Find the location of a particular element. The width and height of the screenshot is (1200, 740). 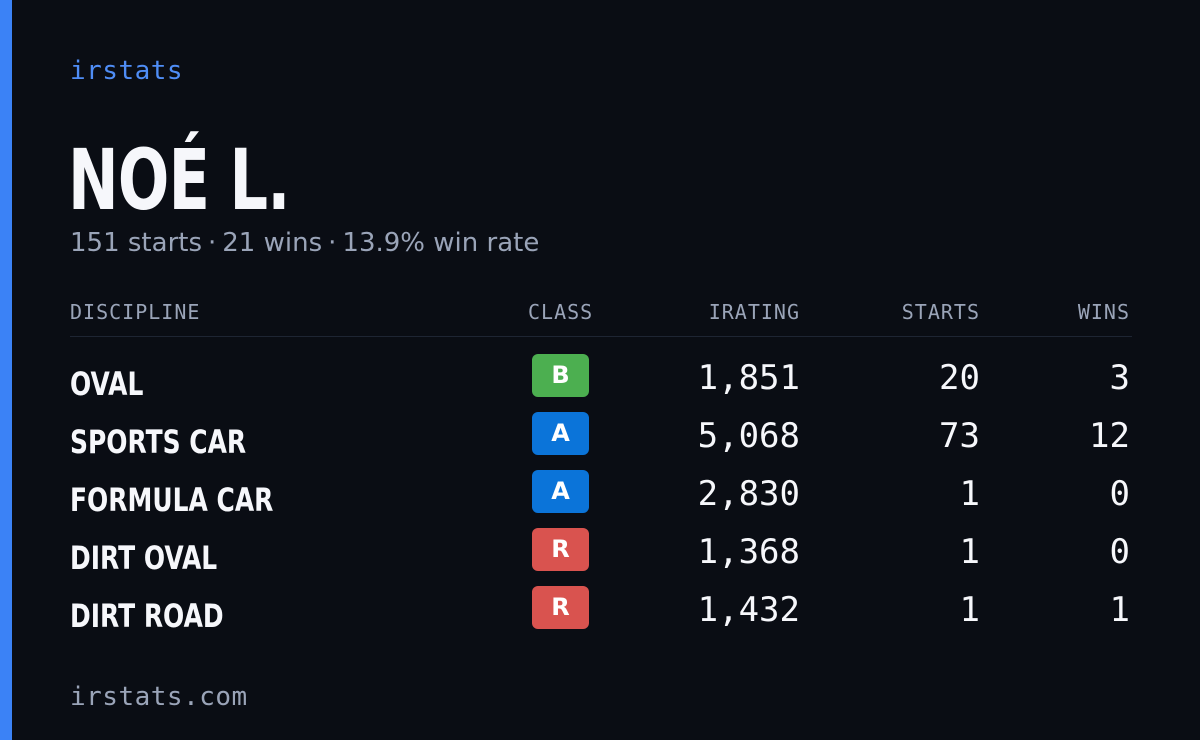

header-starts: STARTS is located at coordinates (940, 312).